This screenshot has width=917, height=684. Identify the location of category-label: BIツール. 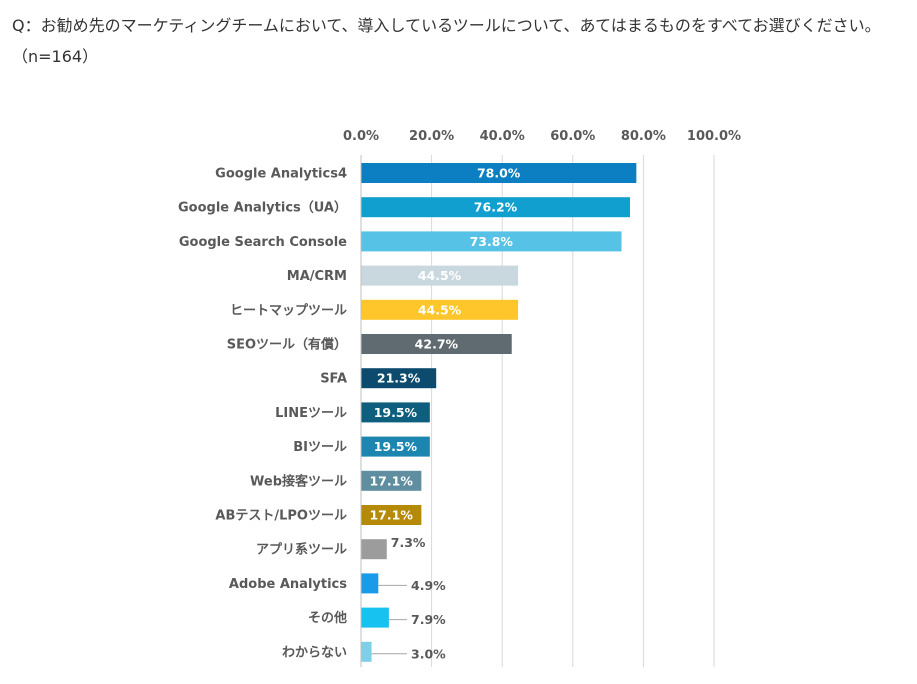
(320, 447).